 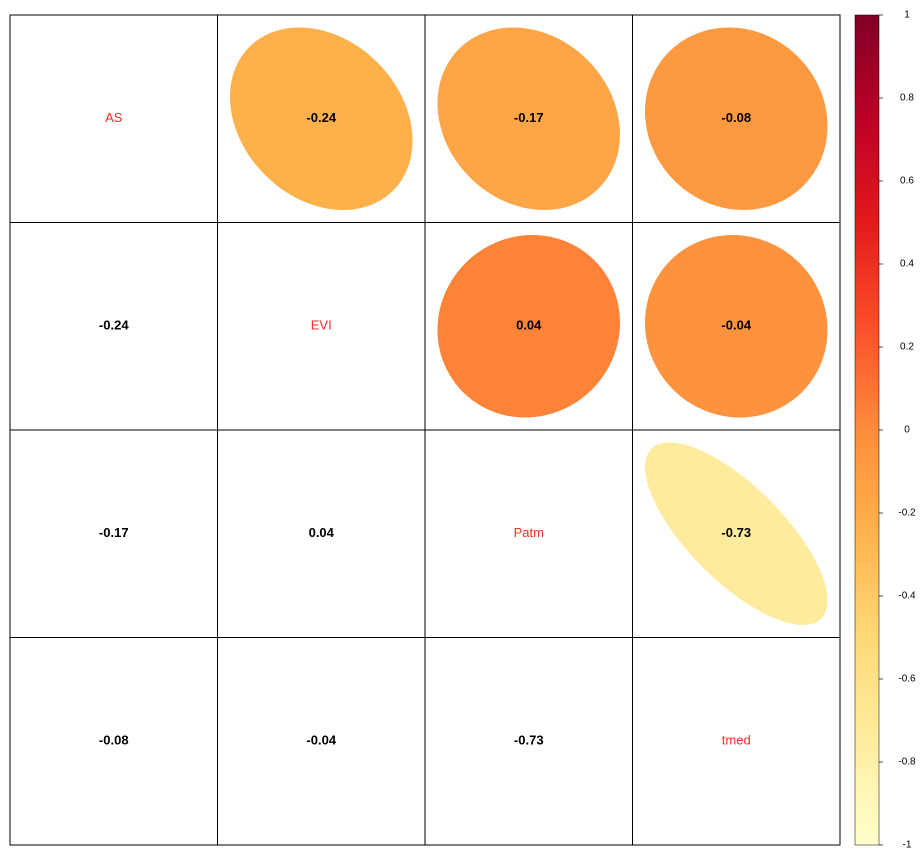 I want to click on variable-label: EVI, so click(x=321, y=325).